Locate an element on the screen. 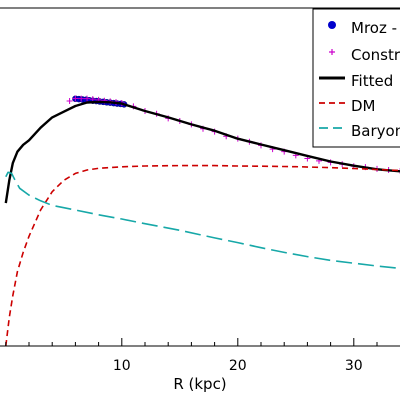 The height and width of the screenshot is (400, 400). legend-label-fitted: Fitted is located at coordinates (372, 81).